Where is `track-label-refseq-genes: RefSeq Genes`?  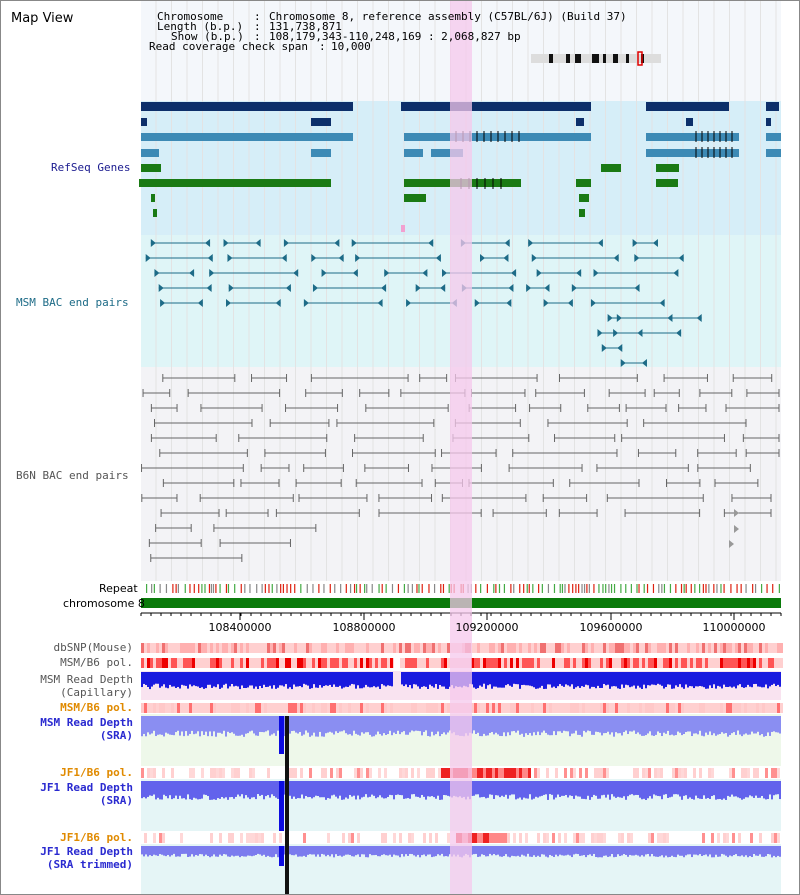
track-label-refseq-genes: RefSeq Genes is located at coordinates (91, 167).